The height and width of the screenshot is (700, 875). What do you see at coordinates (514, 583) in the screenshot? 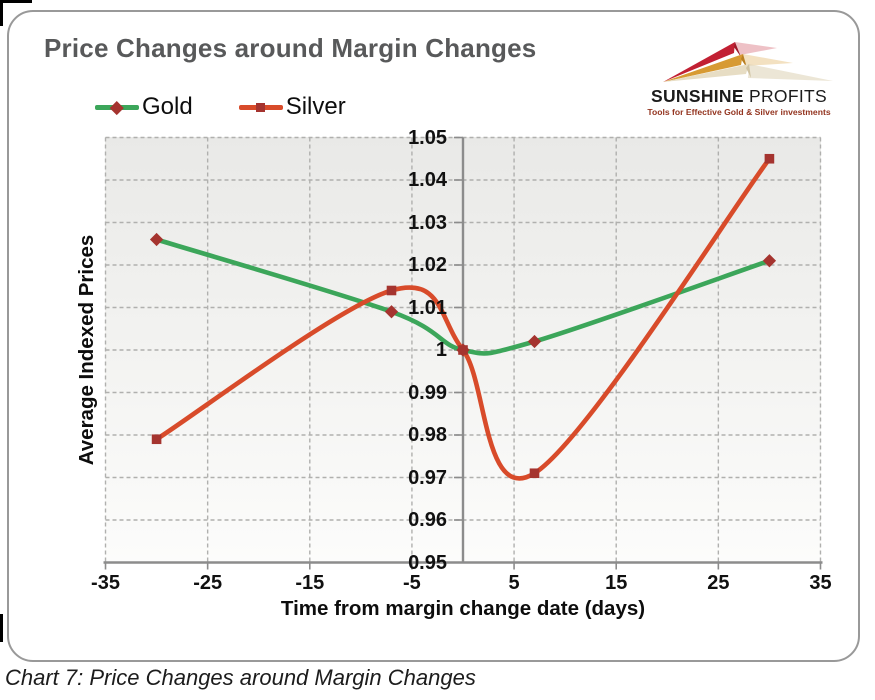
I see `x-tick-label: 5` at bounding box center [514, 583].